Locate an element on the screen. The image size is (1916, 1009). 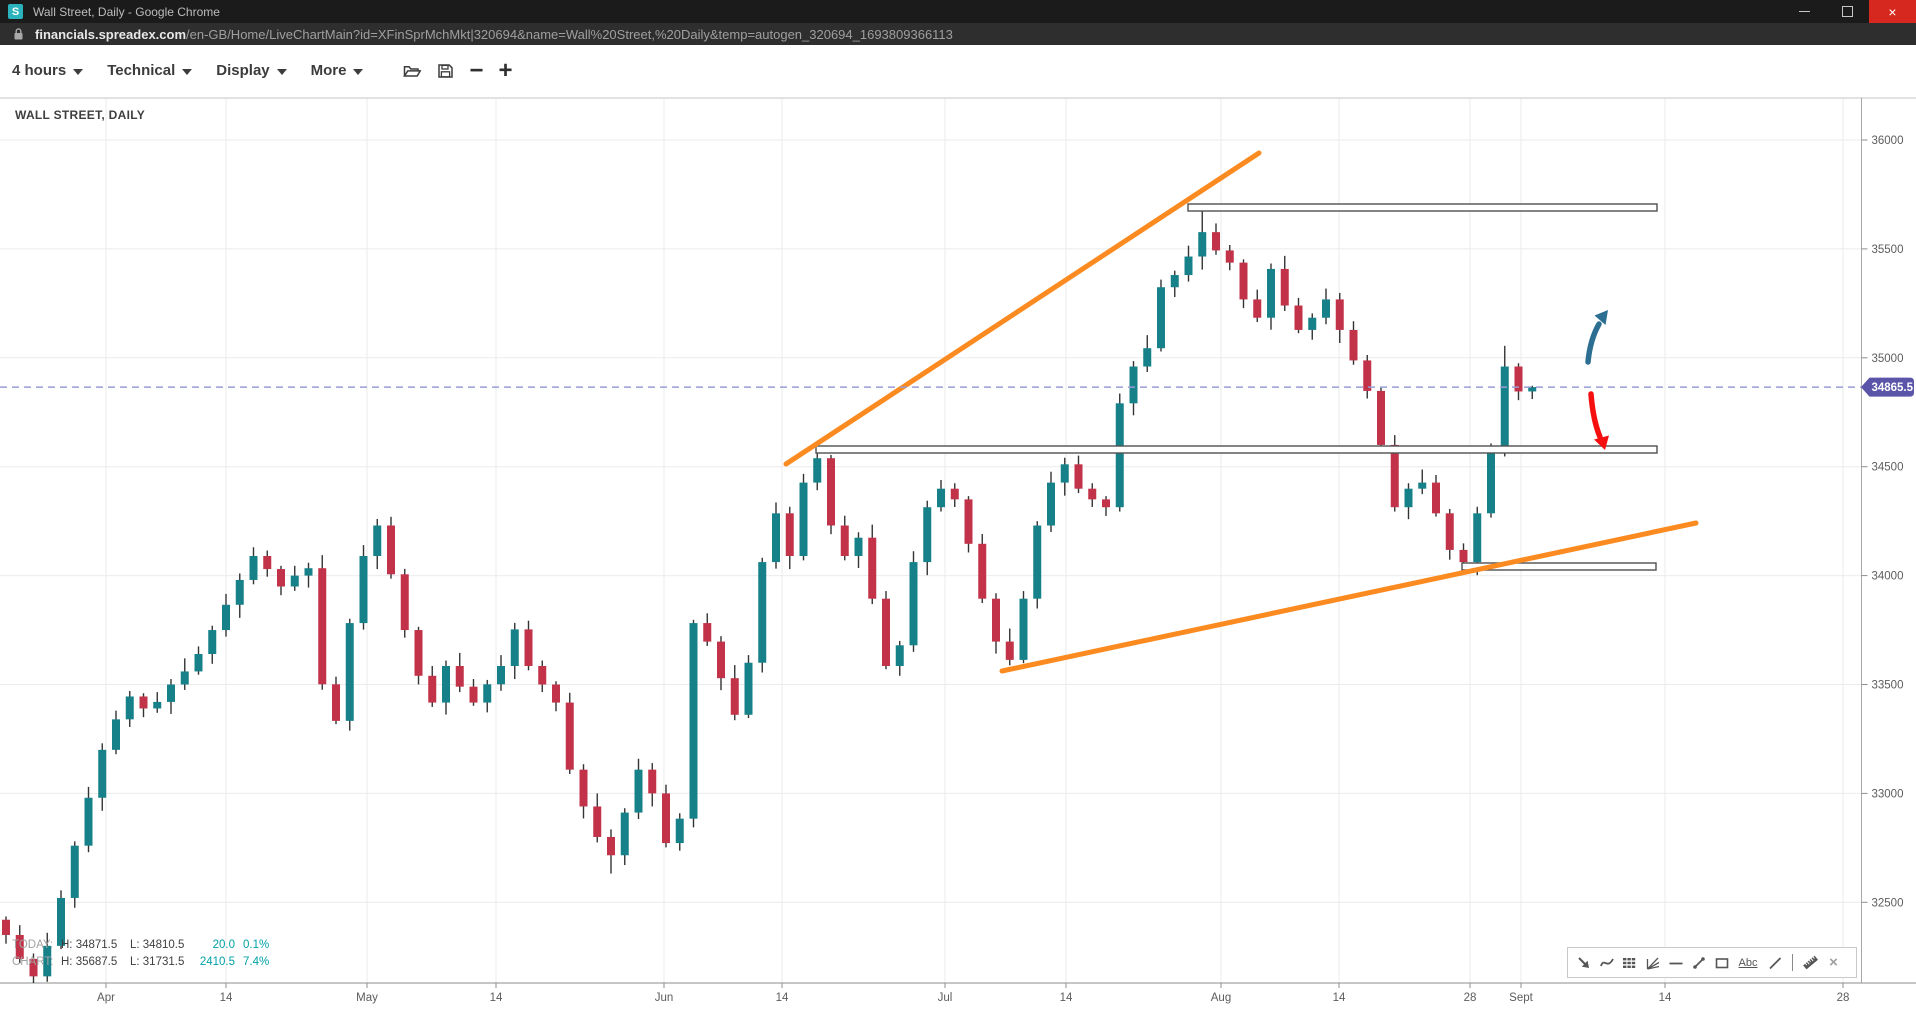
window-title: Wall Street, Daily - Google Chrome is located at coordinates (126, 11).